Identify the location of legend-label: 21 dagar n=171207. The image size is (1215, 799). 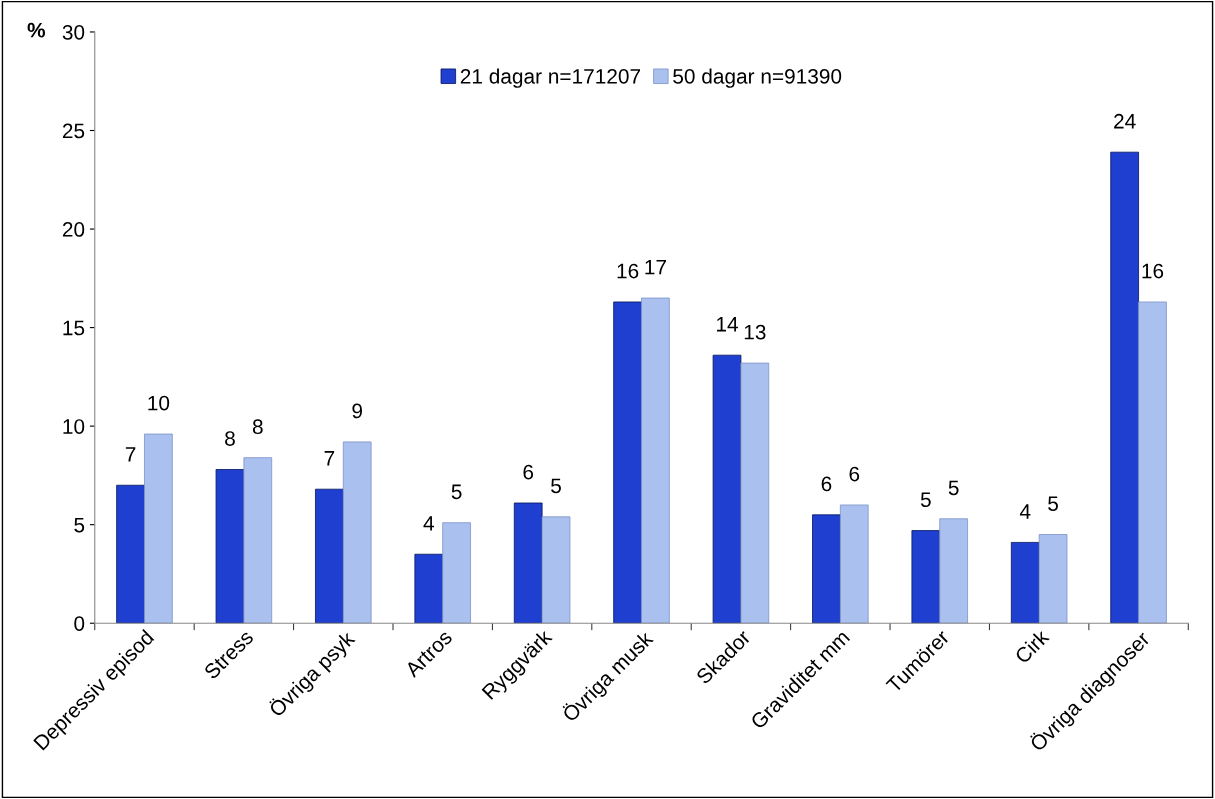
(550, 78).